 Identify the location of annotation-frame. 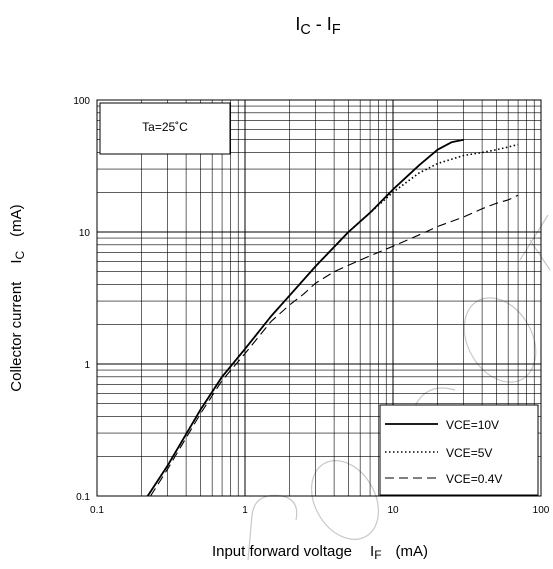
(165, 128).